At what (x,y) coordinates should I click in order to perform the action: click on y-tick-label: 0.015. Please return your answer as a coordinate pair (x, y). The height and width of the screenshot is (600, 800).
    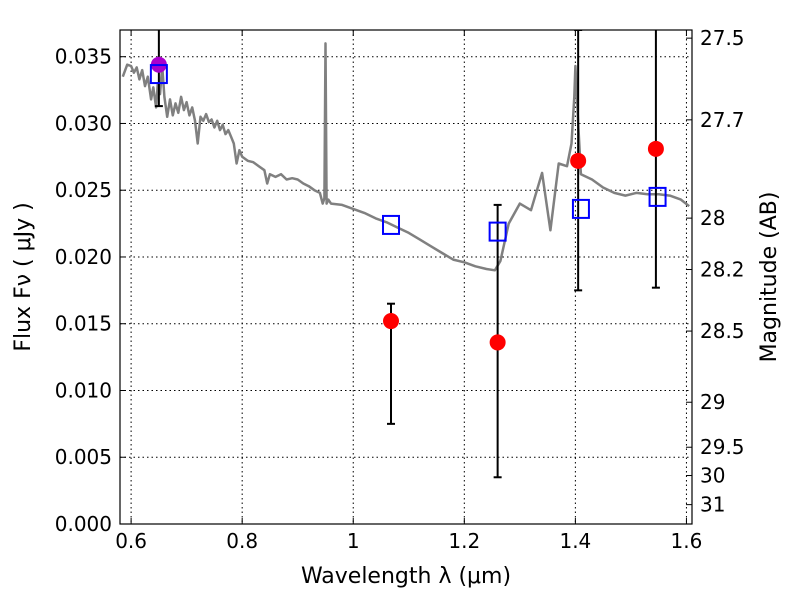
    Looking at the image, I should click on (83, 324).